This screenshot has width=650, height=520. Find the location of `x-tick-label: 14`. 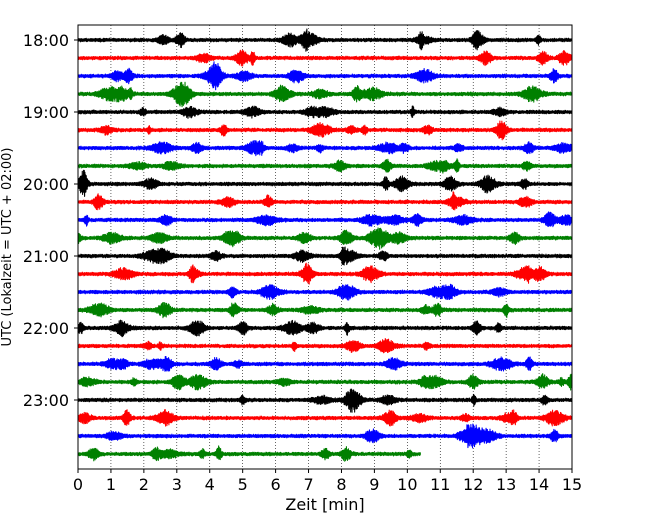

x-tick-label: 14 is located at coordinates (539, 484).